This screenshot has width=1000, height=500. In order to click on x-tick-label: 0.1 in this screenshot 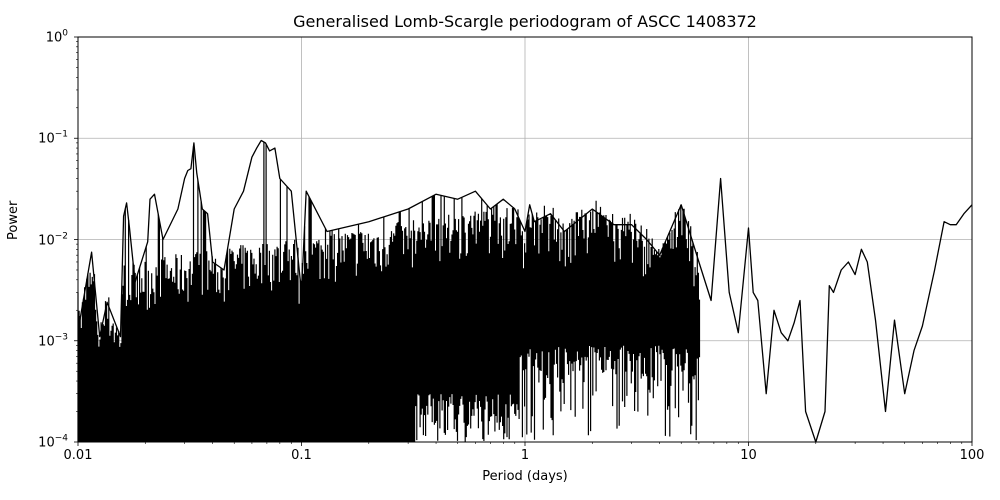, I will do `click(301, 455)`.